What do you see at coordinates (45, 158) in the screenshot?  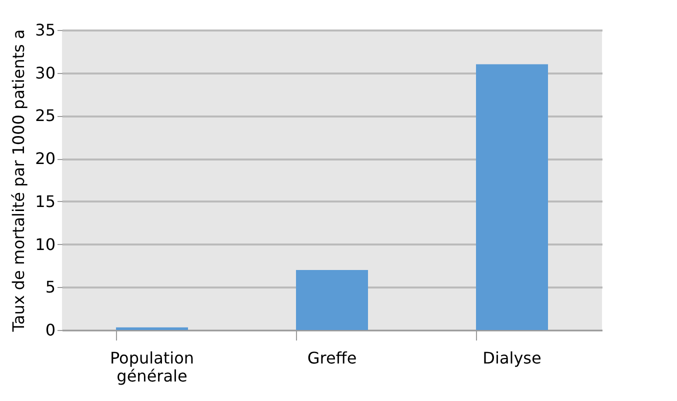 I see `y-tick-label: 20` at bounding box center [45, 158].